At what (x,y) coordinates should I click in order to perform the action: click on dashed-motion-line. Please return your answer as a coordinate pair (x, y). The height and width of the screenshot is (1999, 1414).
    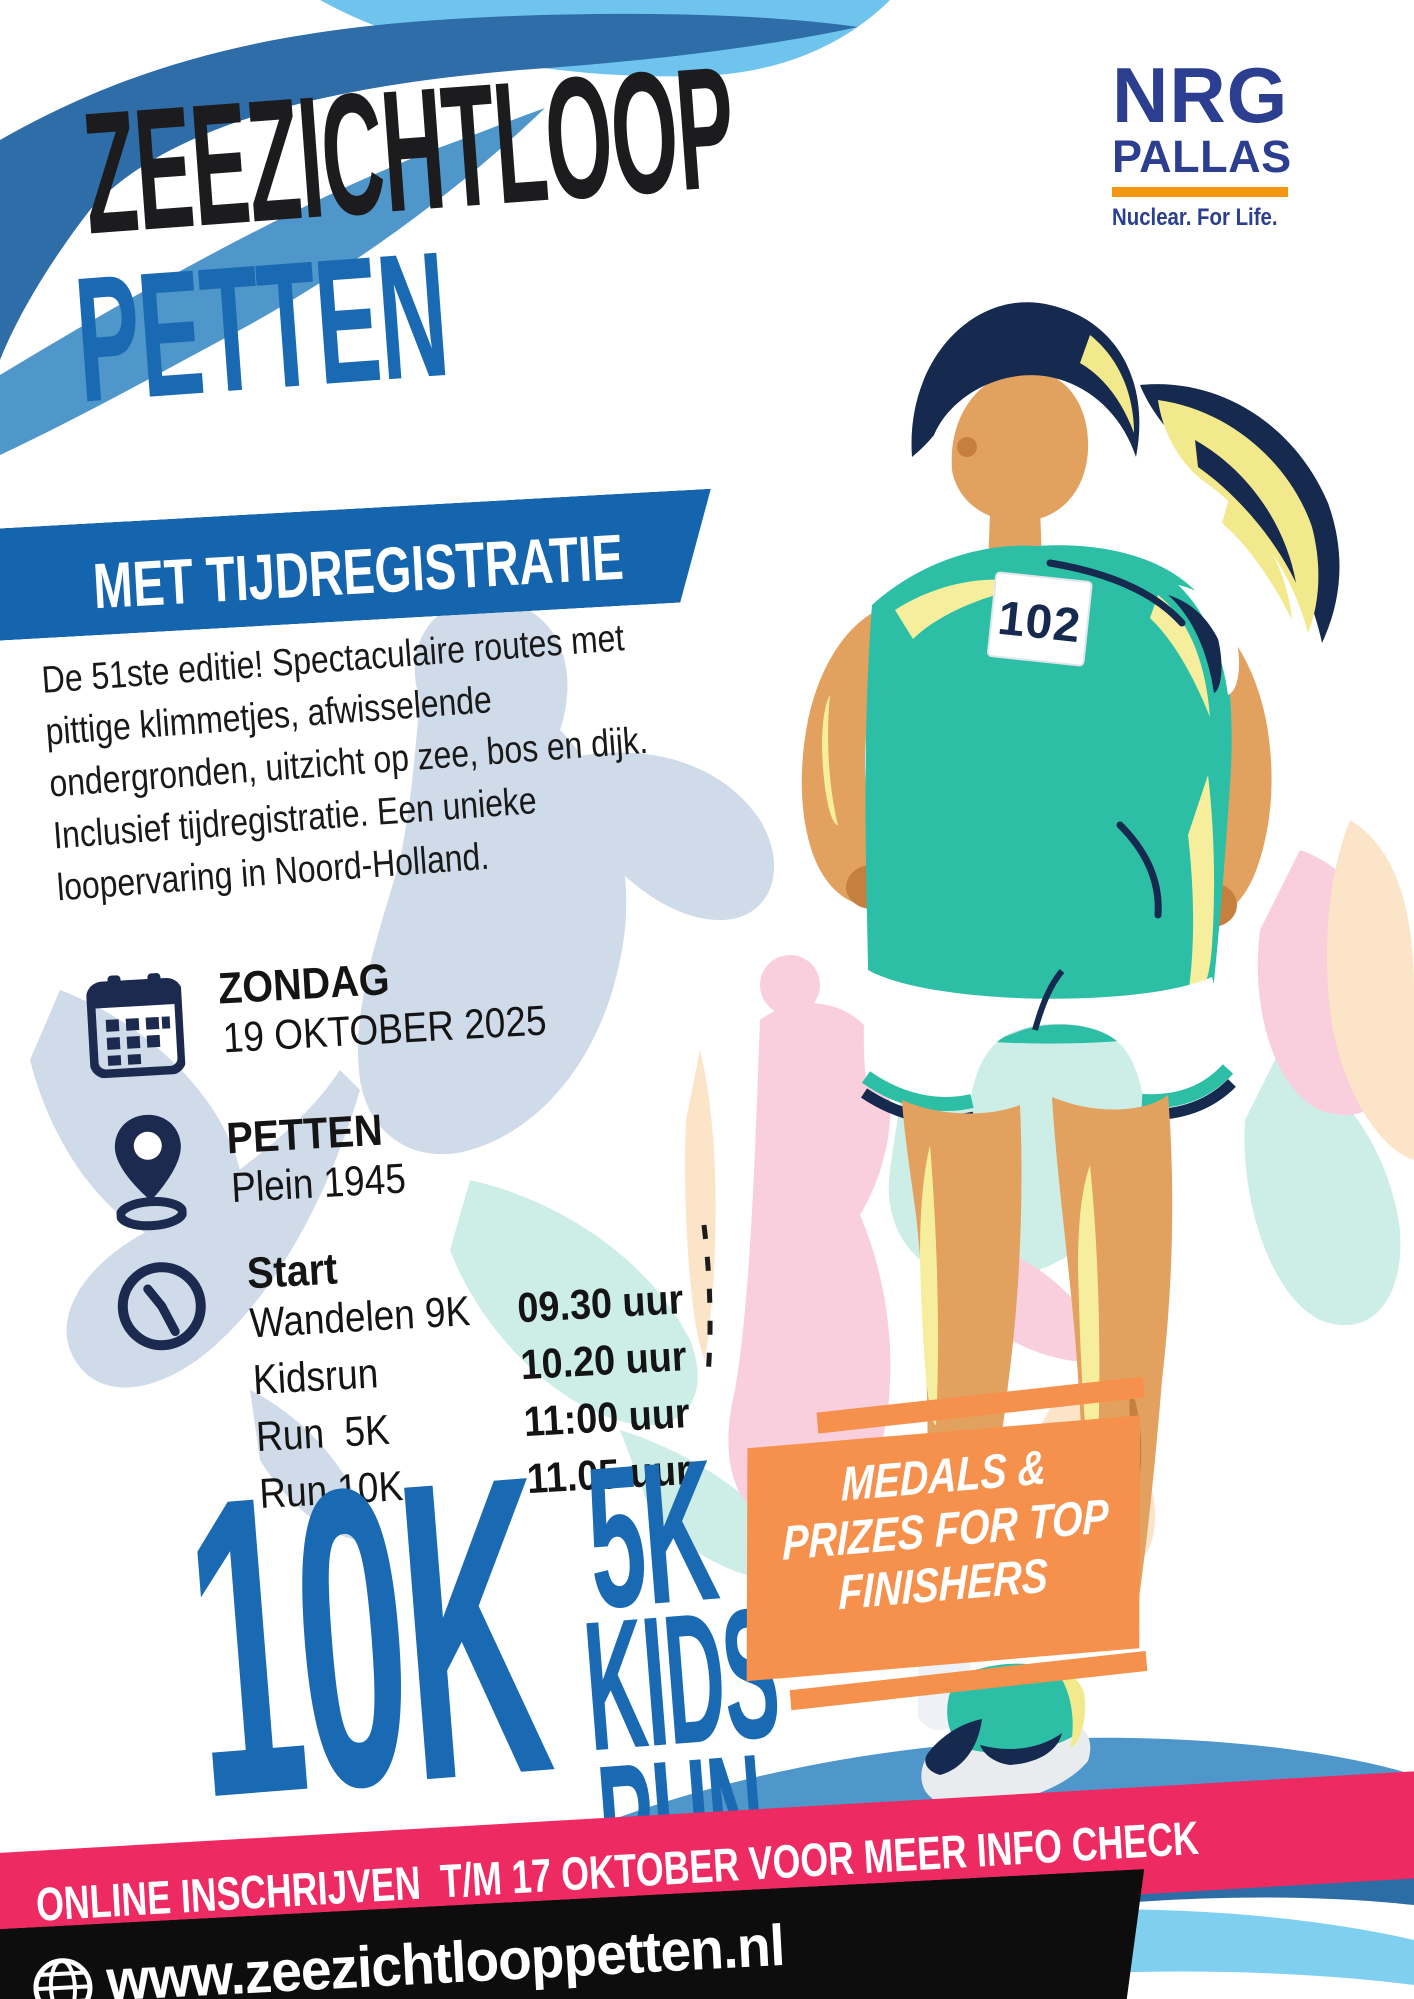
    Looking at the image, I should click on (707, 1300).